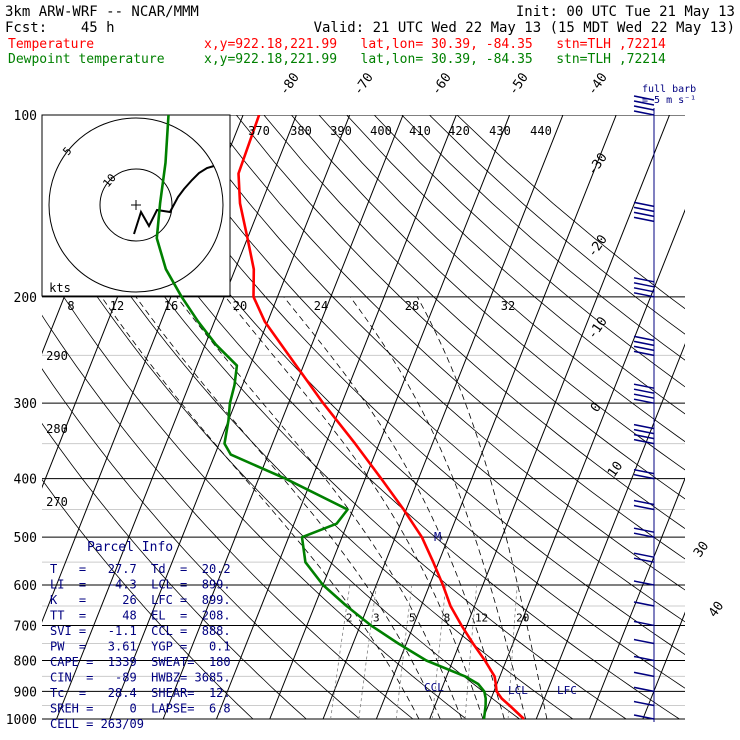 This screenshot has width=740, height=740. Describe the element at coordinates (140, 585) in the screenshot. I see `parcel-info-row: LI = -4.3 LCL = 899.` at that location.